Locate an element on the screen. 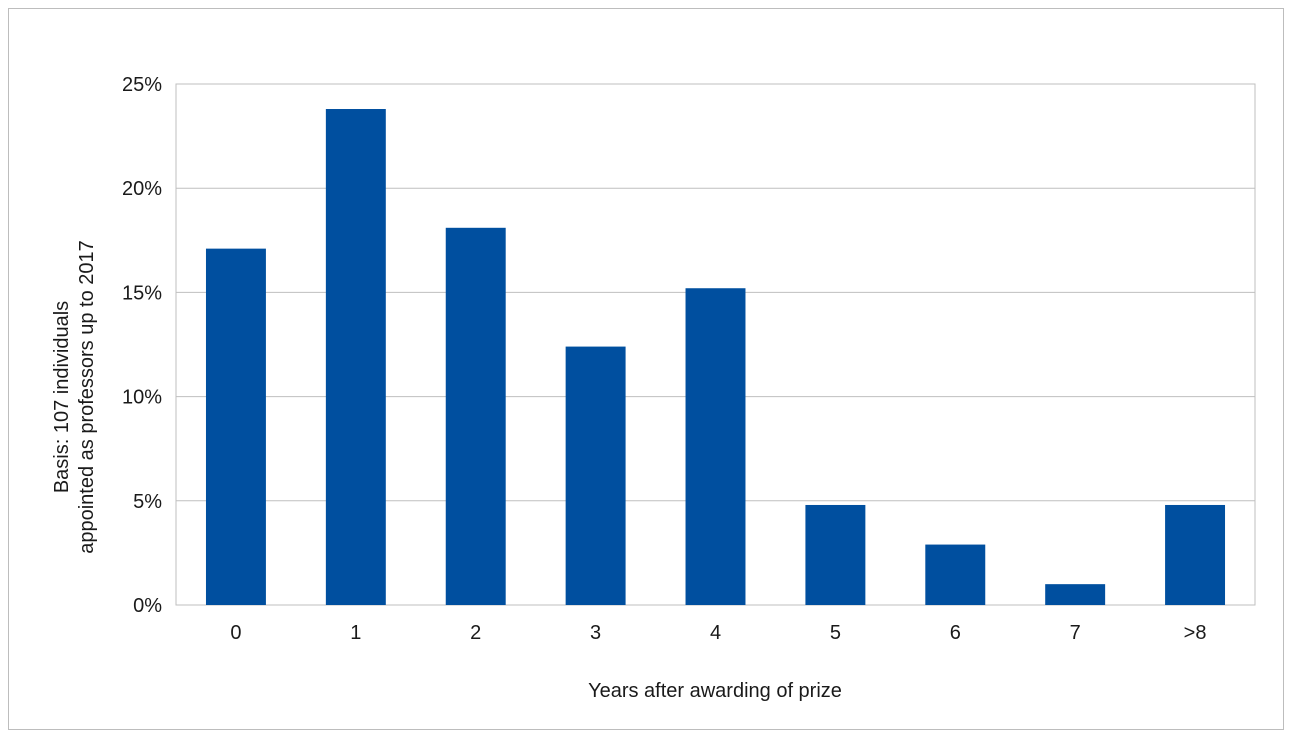 The image size is (1292, 733). y-tick-label: 5% is located at coordinates (147, 502).